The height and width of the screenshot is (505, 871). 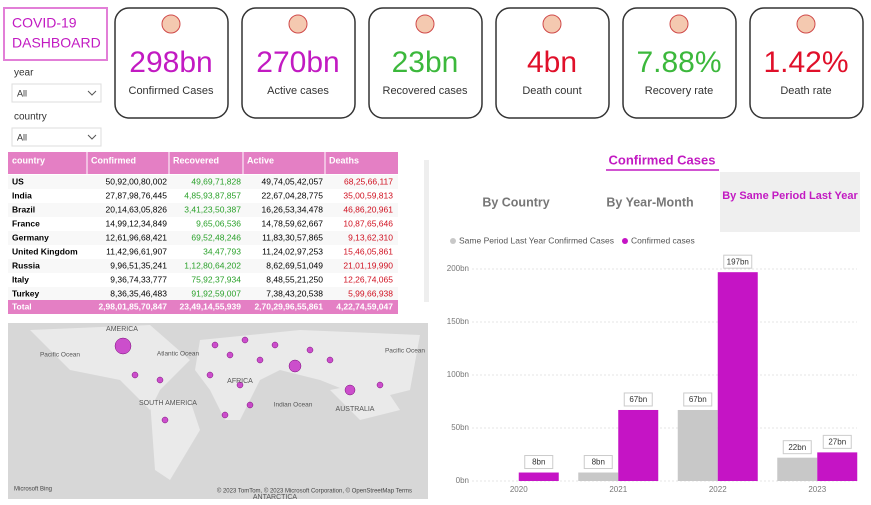 What do you see at coordinates (426, 231) in the screenshot?
I see `scrollbar` at bounding box center [426, 231].